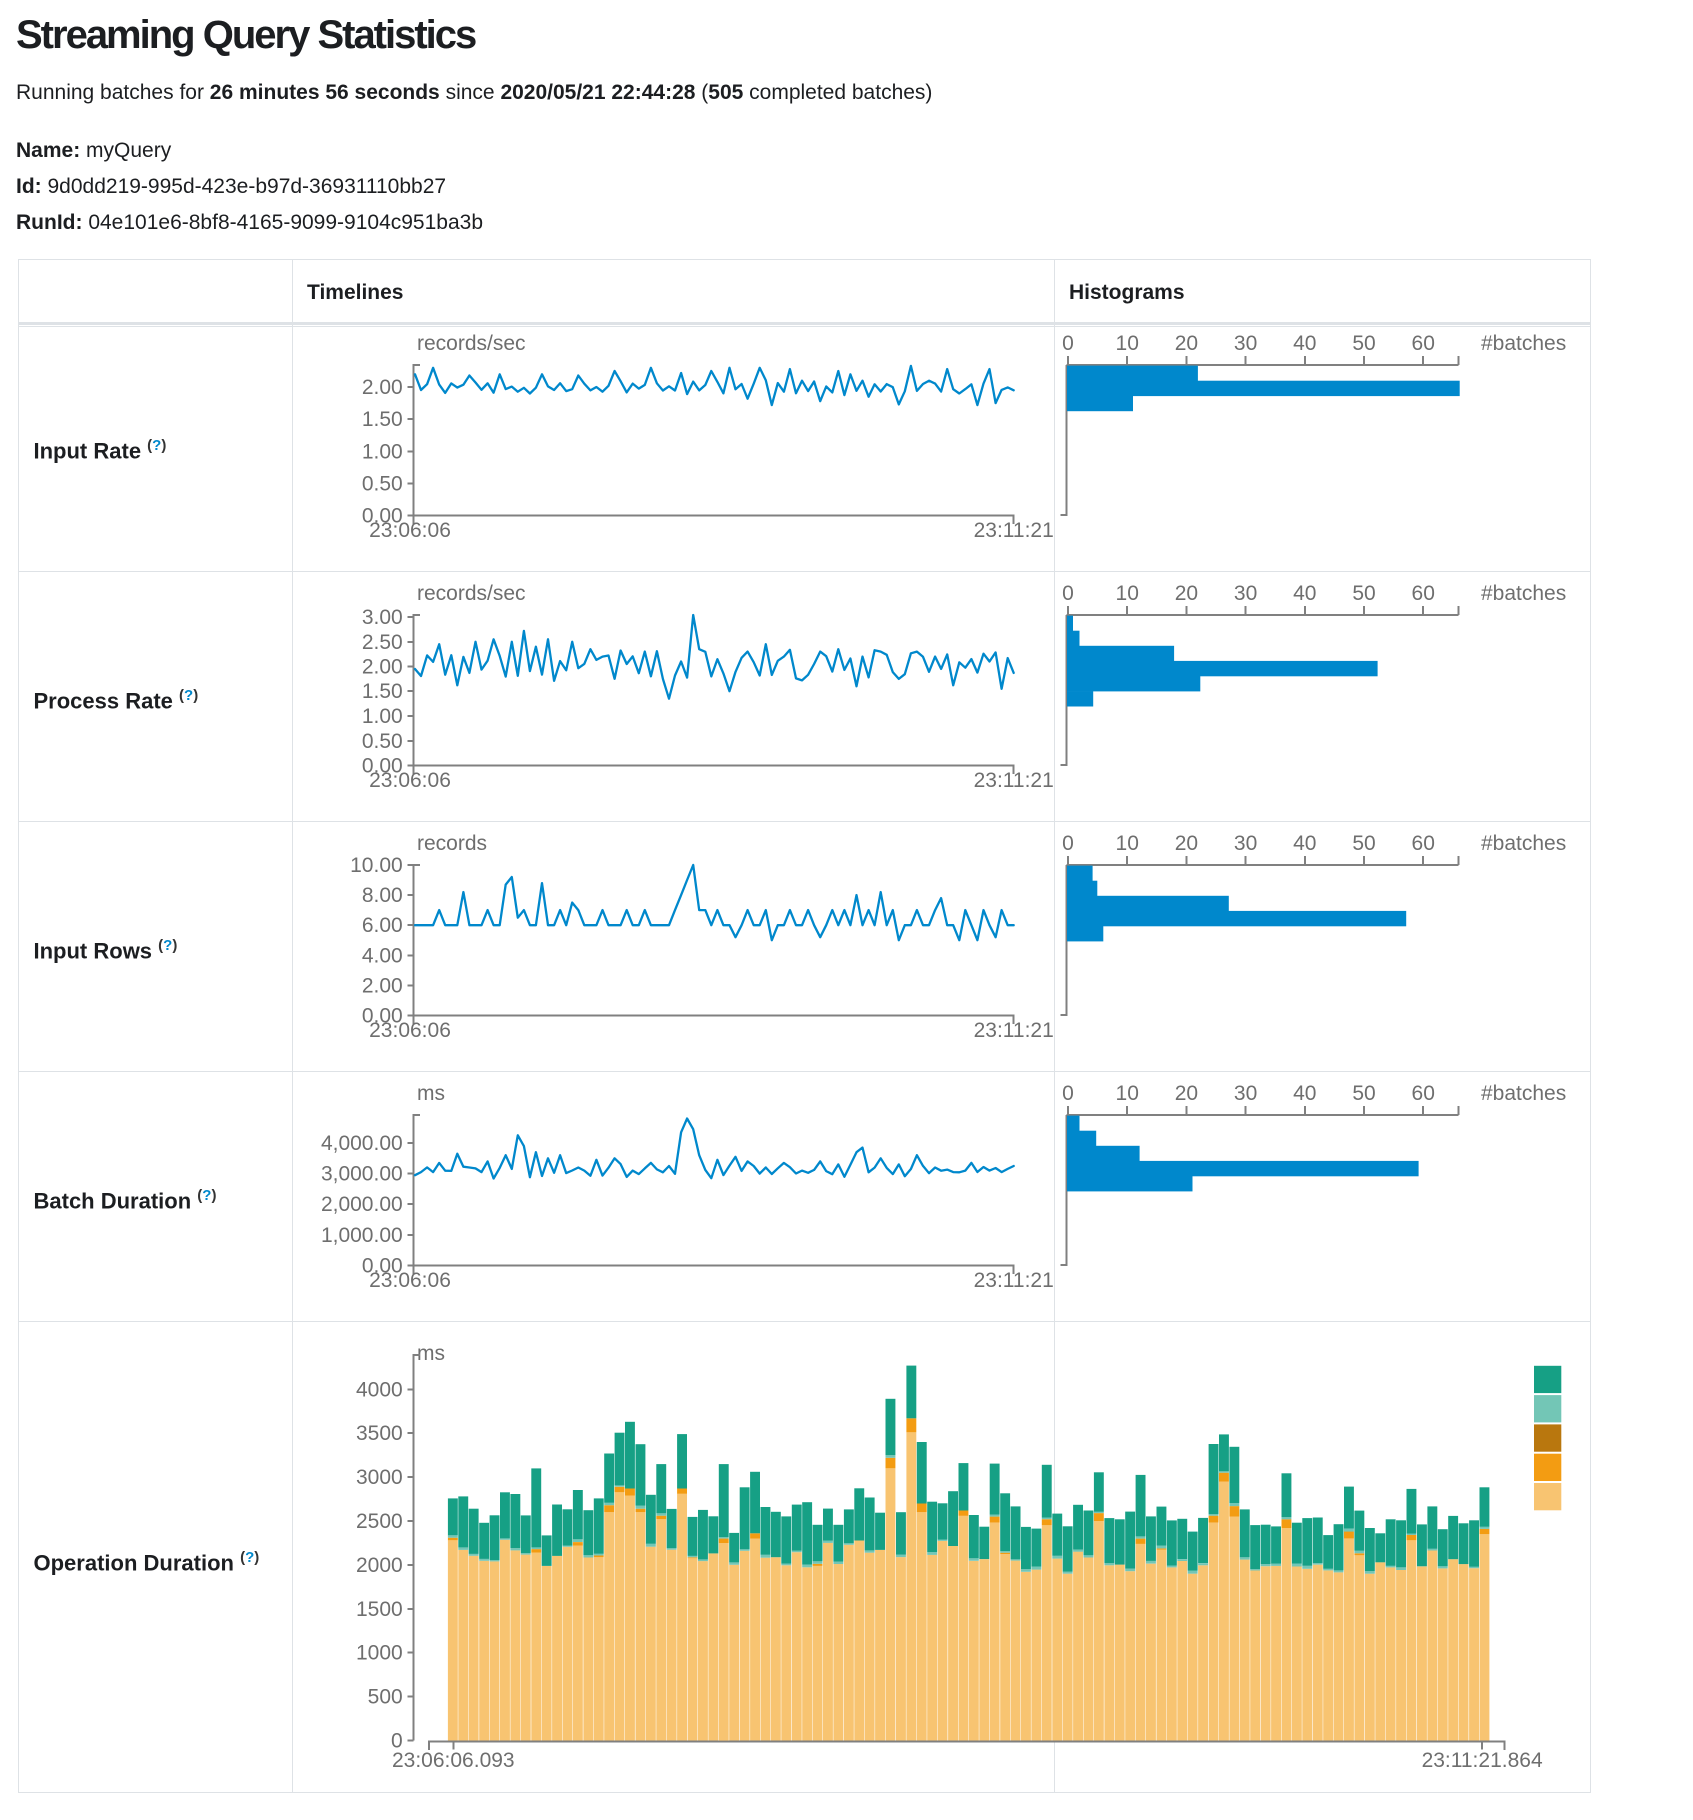 The image size is (1693, 1820). What do you see at coordinates (382, 642) in the screenshot?
I see `svg-text: 2.50` at bounding box center [382, 642].